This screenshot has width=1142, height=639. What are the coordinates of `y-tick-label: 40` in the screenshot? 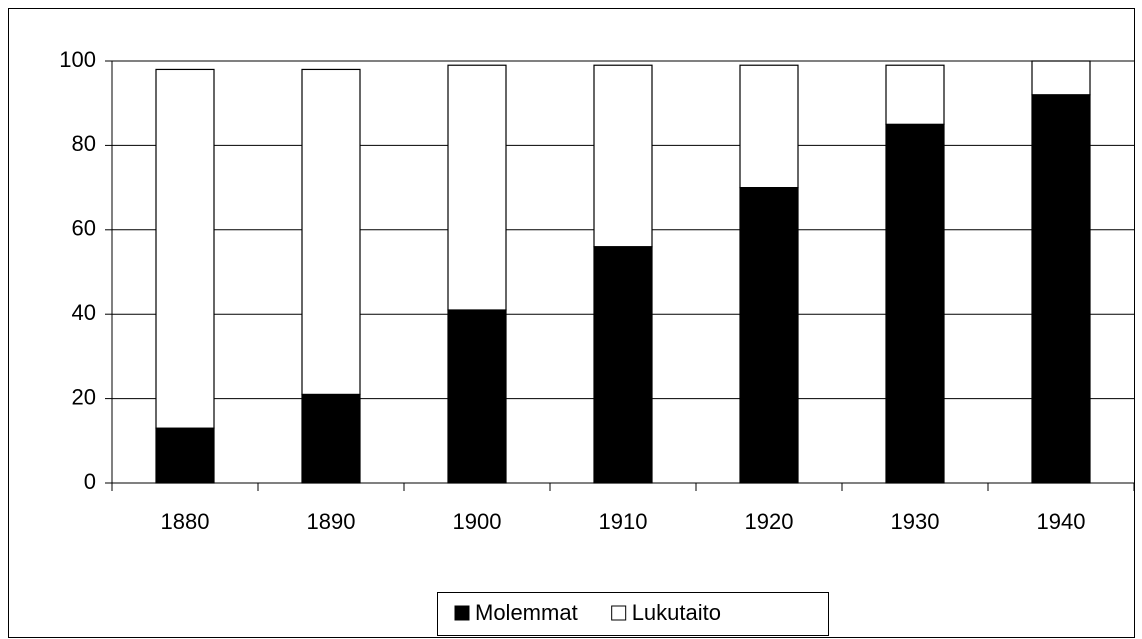 It's located at (84, 312).